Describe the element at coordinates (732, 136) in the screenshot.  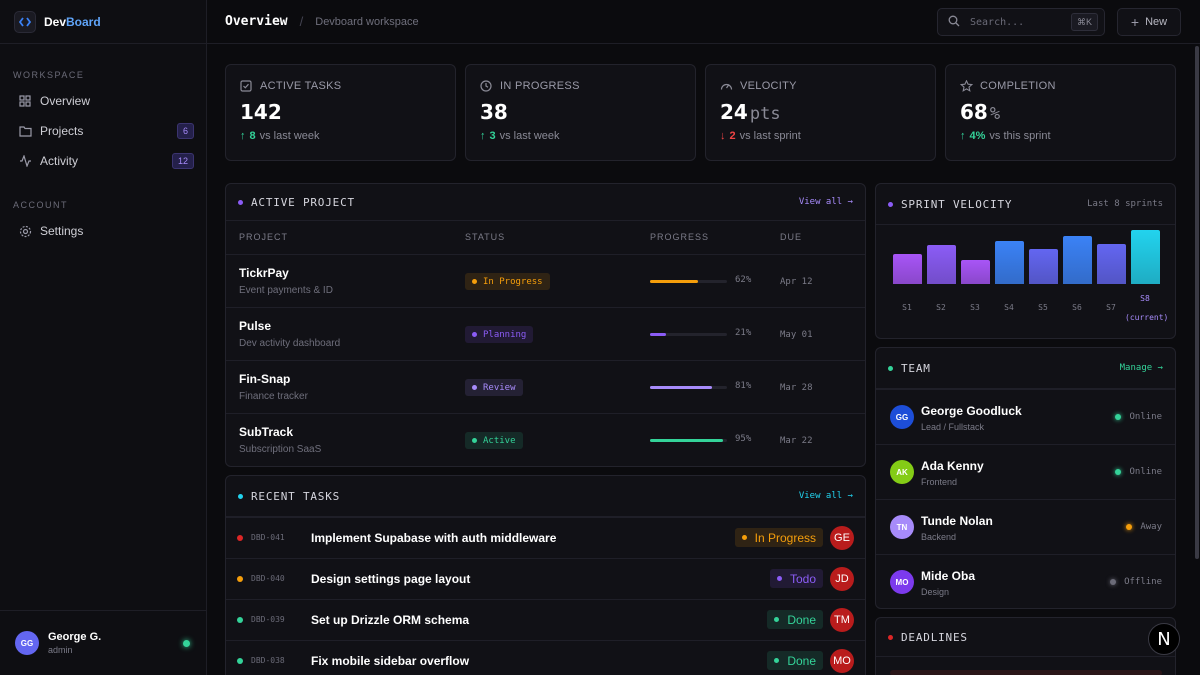
I see `stat-delta: 2` at that location.